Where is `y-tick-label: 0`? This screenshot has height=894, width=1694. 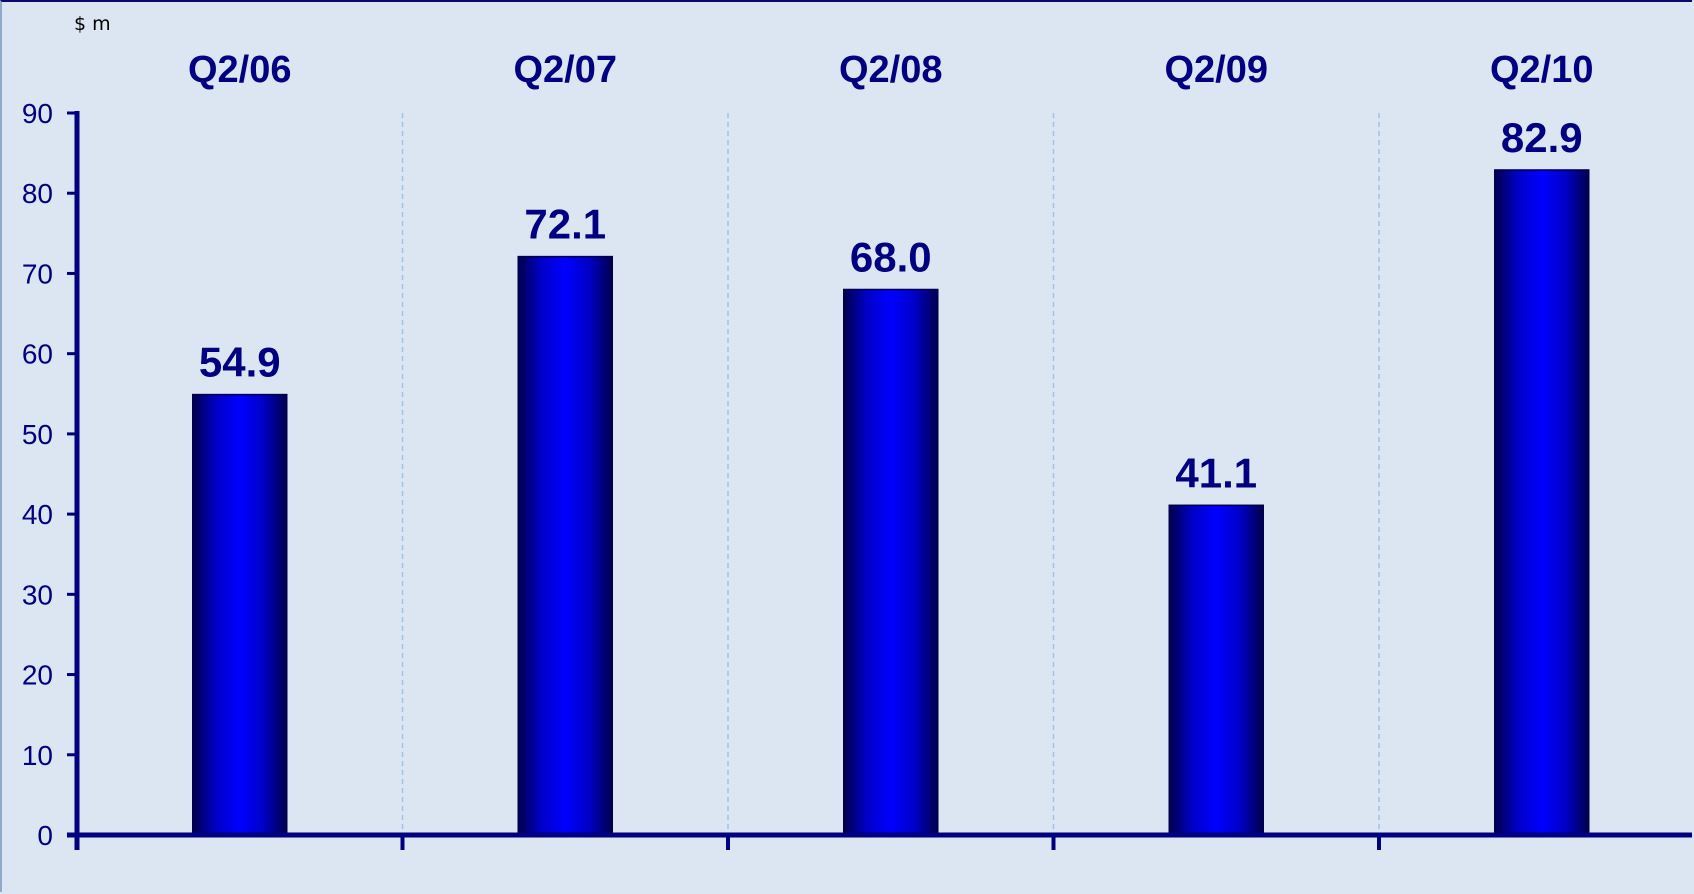
y-tick-label: 0 is located at coordinates (45, 835).